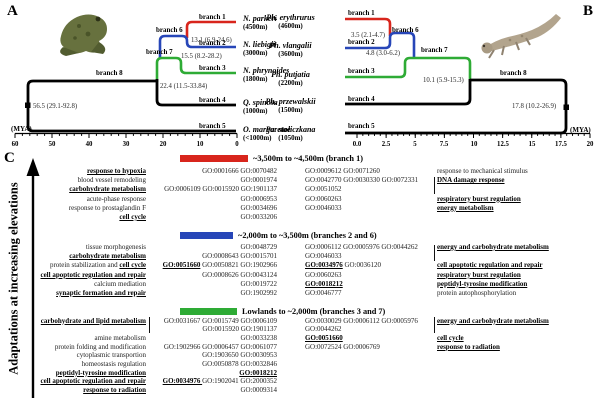 This screenshot has width=600, height=400. Describe the element at coordinates (300, 373) in the screenshot. I see `go-term-row: peptidyl-tyrosine modification GO:0018212` at that location.